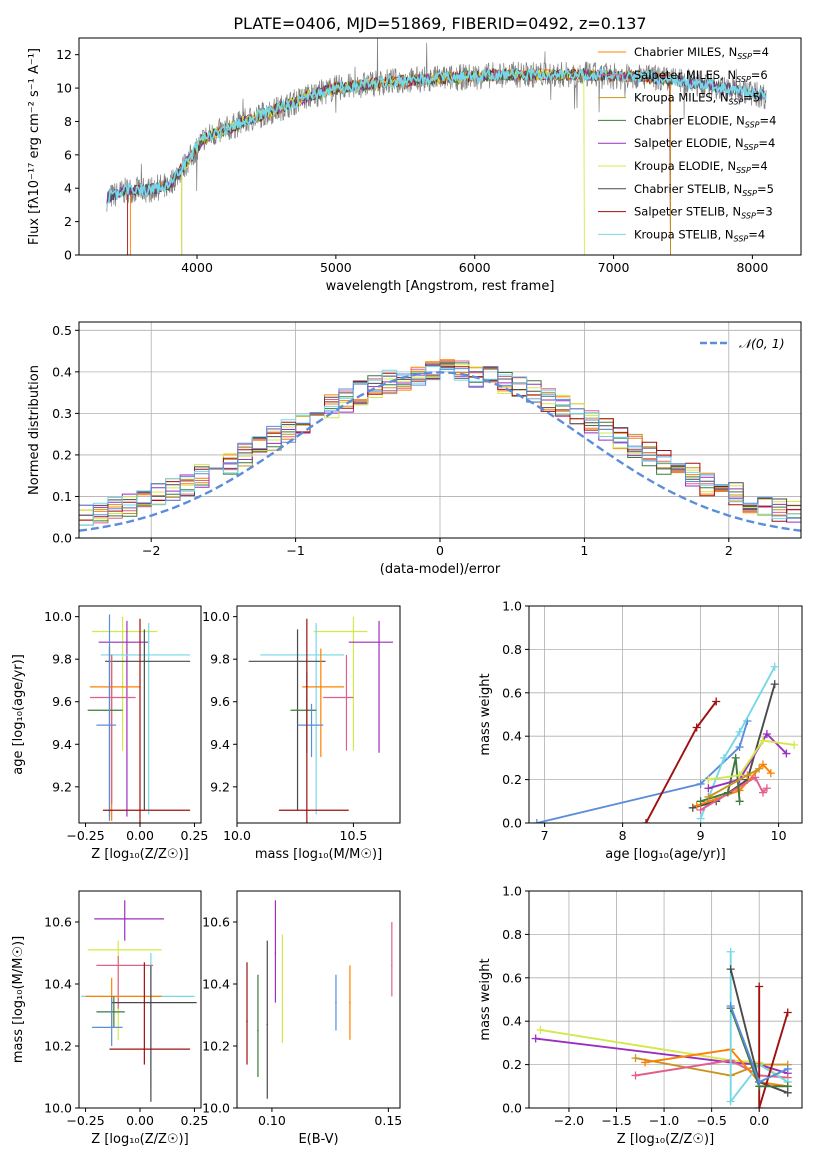 This screenshot has height=1170, width=819. What do you see at coordinates (151, 550) in the screenshot?
I see `x-tick-label: −2` at bounding box center [151, 550].